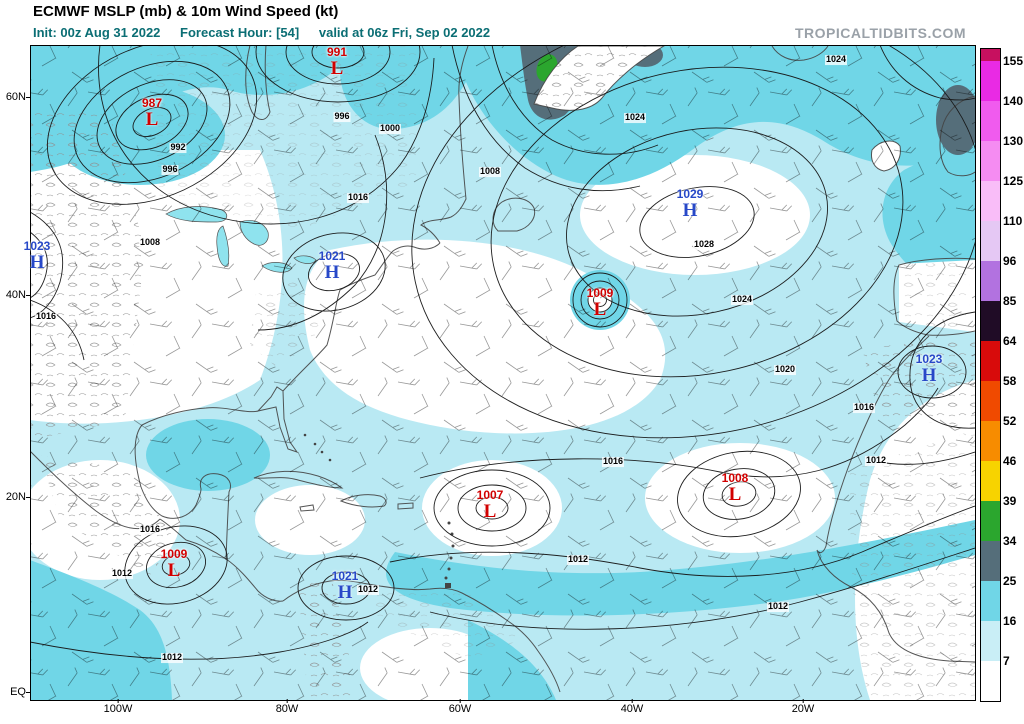 This screenshot has width=1024, height=724. Describe the element at coordinates (1001, 204) in the screenshot. I see `colorbar-segment: 110` at that location.